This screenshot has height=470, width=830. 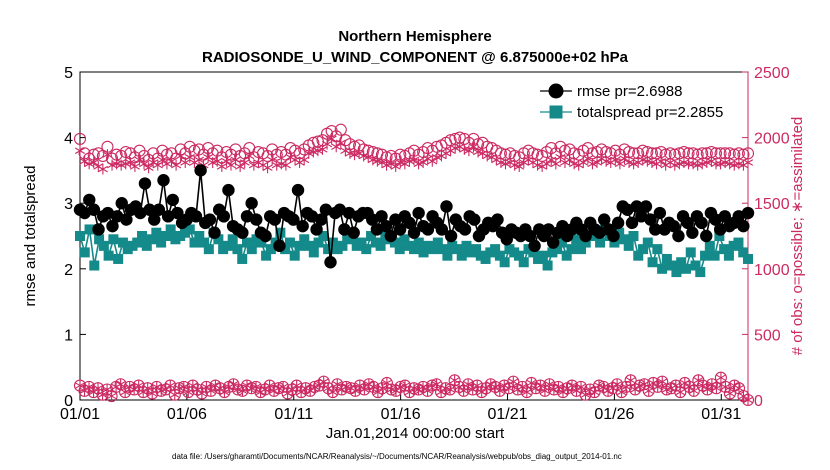 What do you see at coordinates (772, 73) in the screenshot?
I see `y-right-tick-label: 2500` at bounding box center [772, 73].